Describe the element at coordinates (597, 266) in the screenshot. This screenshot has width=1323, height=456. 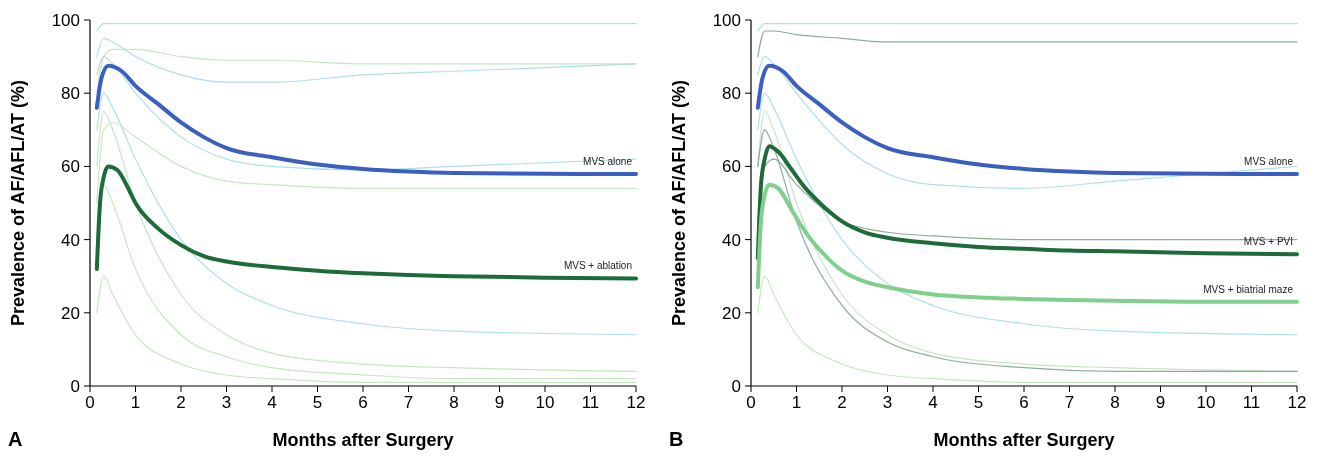
I see `series-label: MVS + ablation` at that location.